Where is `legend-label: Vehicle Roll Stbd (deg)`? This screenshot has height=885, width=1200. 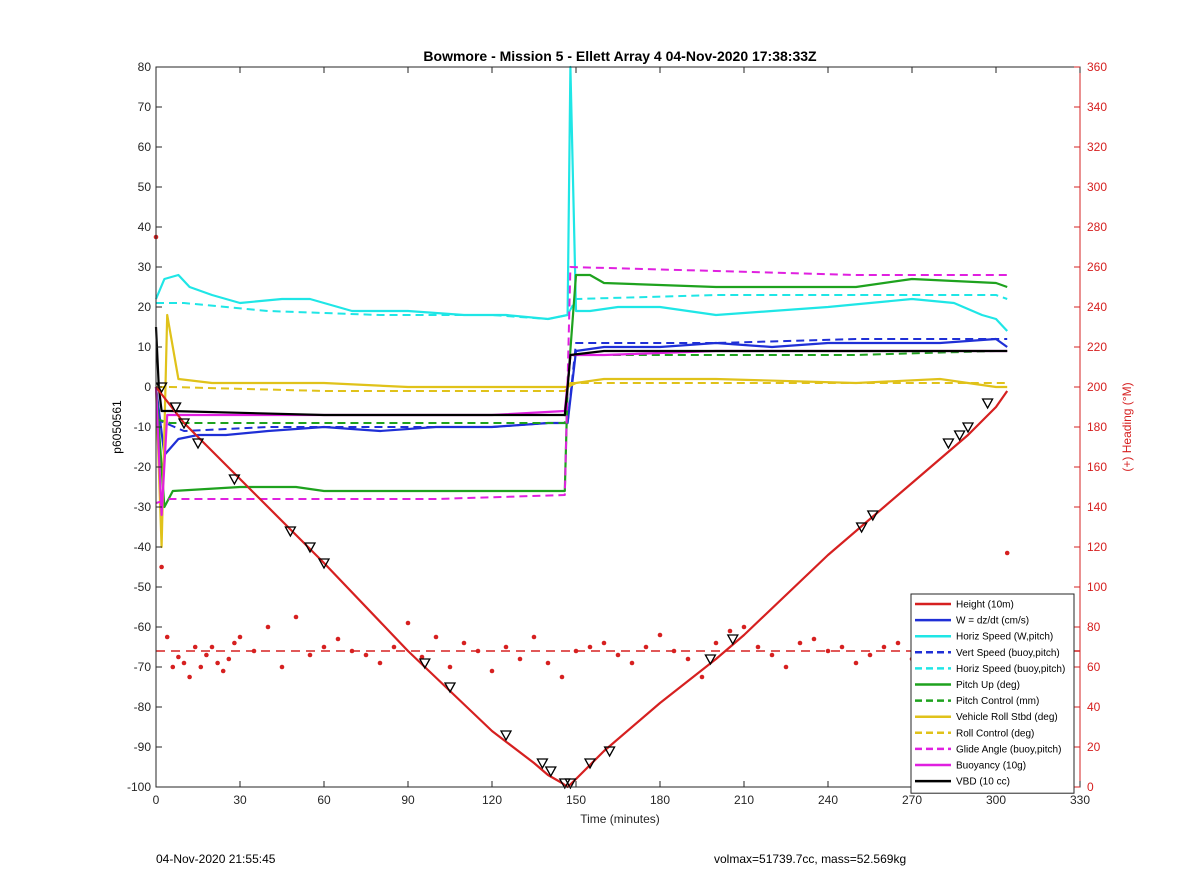
legend-label: Vehicle Roll Stbd (deg) is located at coordinates (1007, 717).